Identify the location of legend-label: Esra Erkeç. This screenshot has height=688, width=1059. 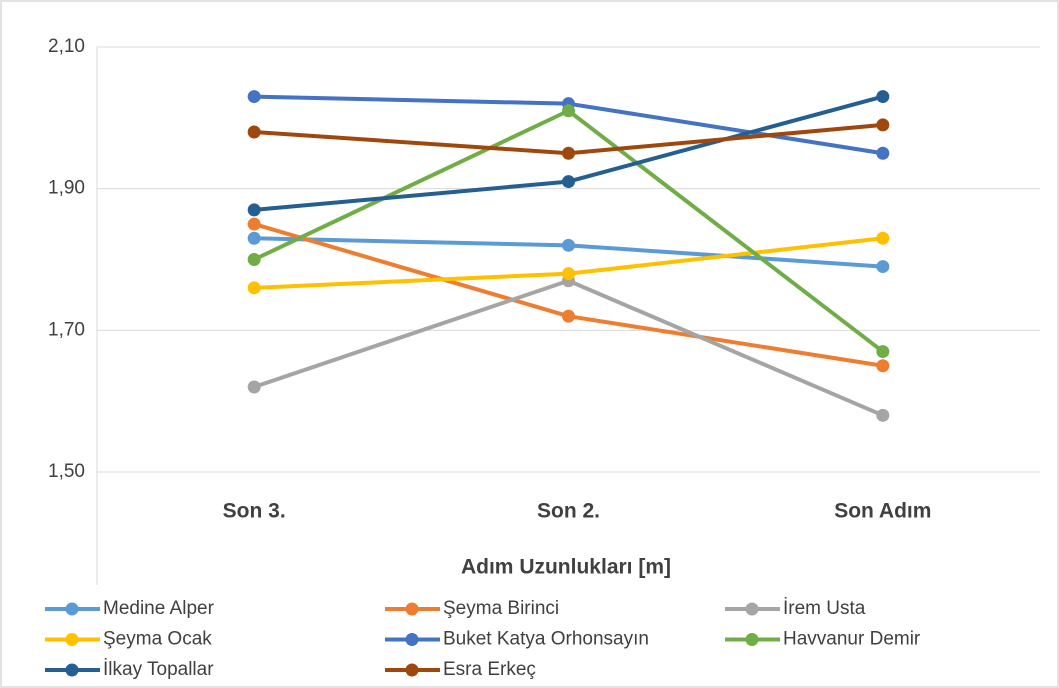
(489, 669).